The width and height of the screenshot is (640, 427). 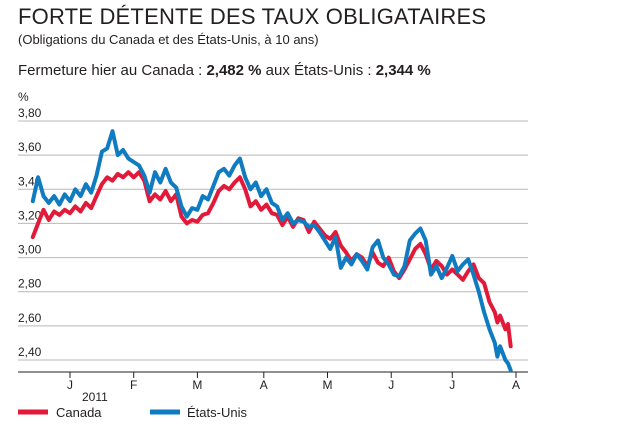 What do you see at coordinates (112, 70) in the screenshot?
I see `closing-prefix: Fermeture hier au Canada :` at bounding box center [112, 70].